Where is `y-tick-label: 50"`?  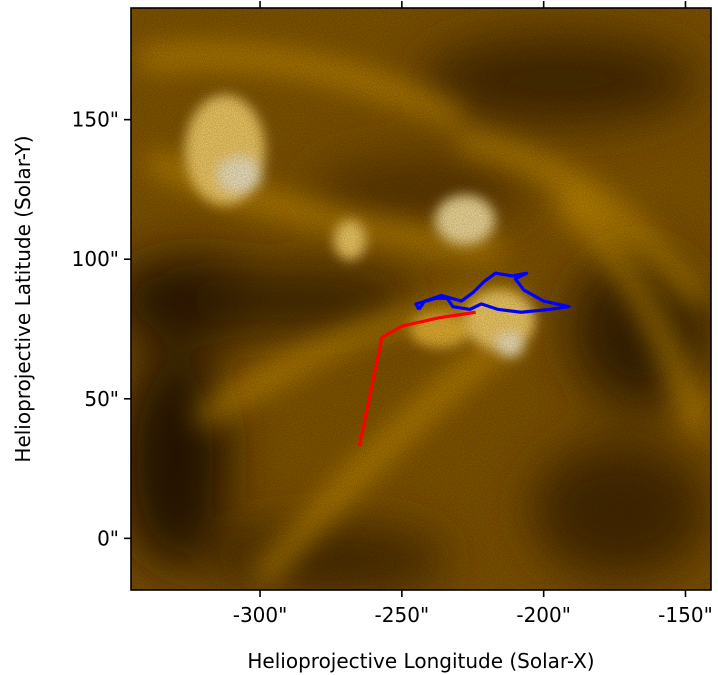 y-tick-label: 50" is located at coordinates (101, 399).